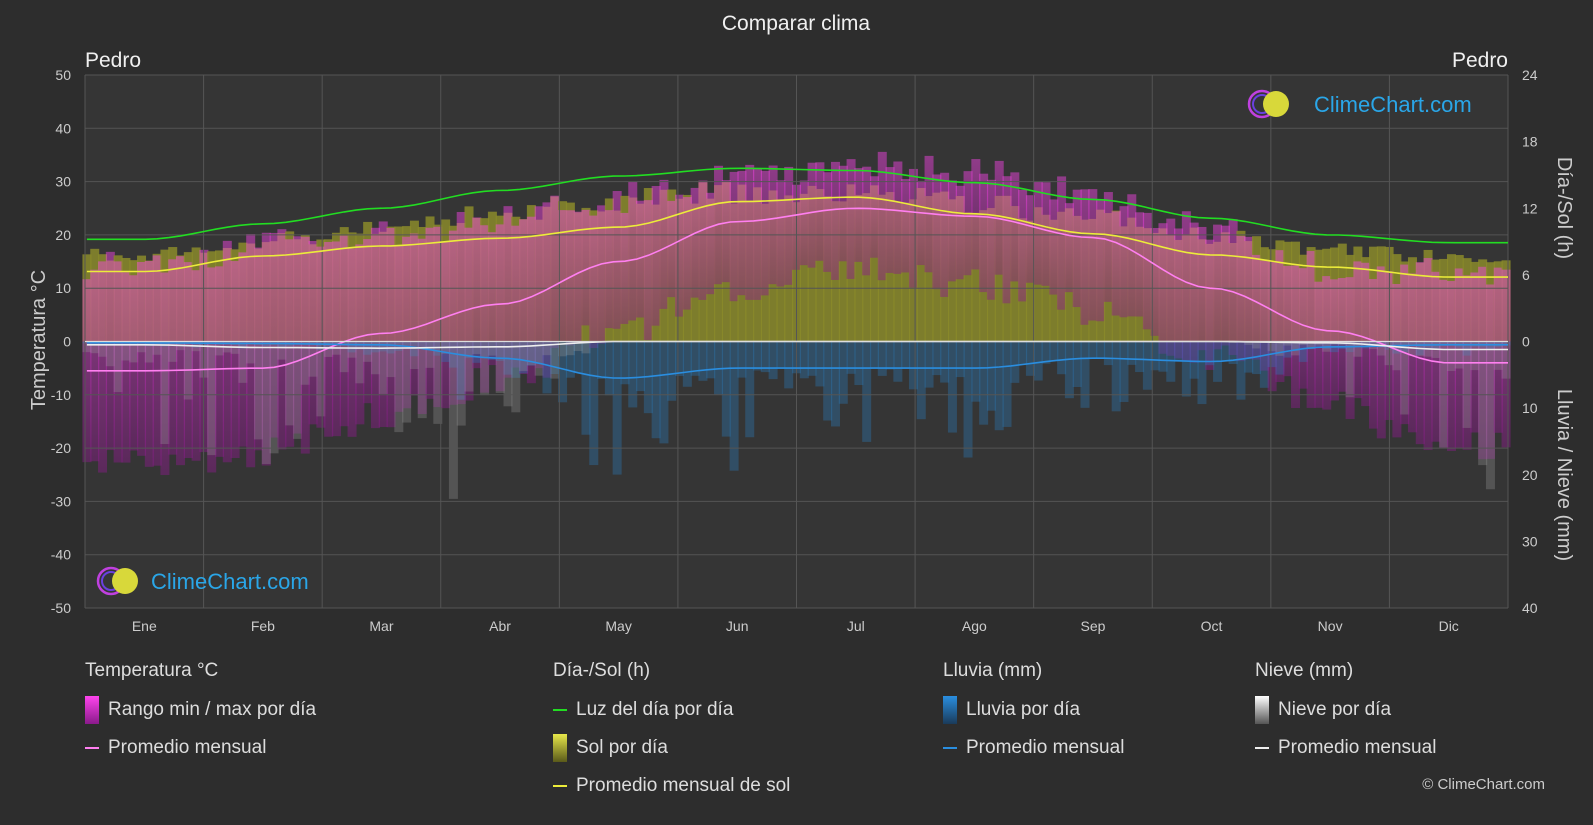 This screenshot has height=825, width=1593. Describe the element at coordinates (1564, 208) in the screenshot. I see `right-axis-top-label: Día-/Sol (h)` at that location.